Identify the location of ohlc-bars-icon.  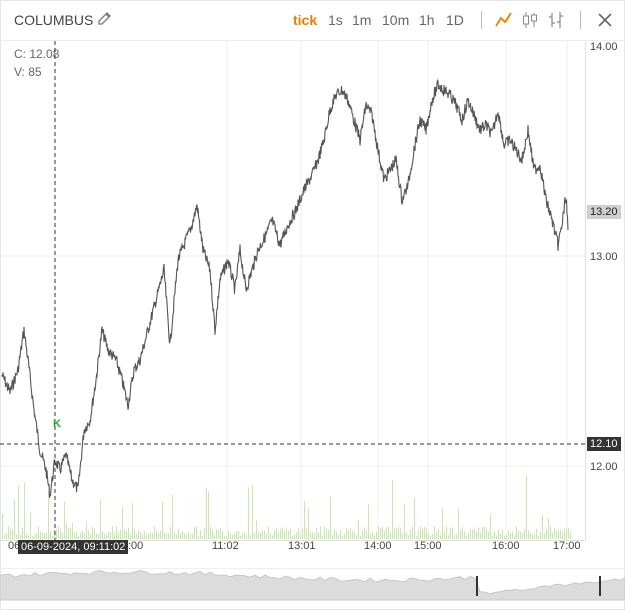
(556, 20).